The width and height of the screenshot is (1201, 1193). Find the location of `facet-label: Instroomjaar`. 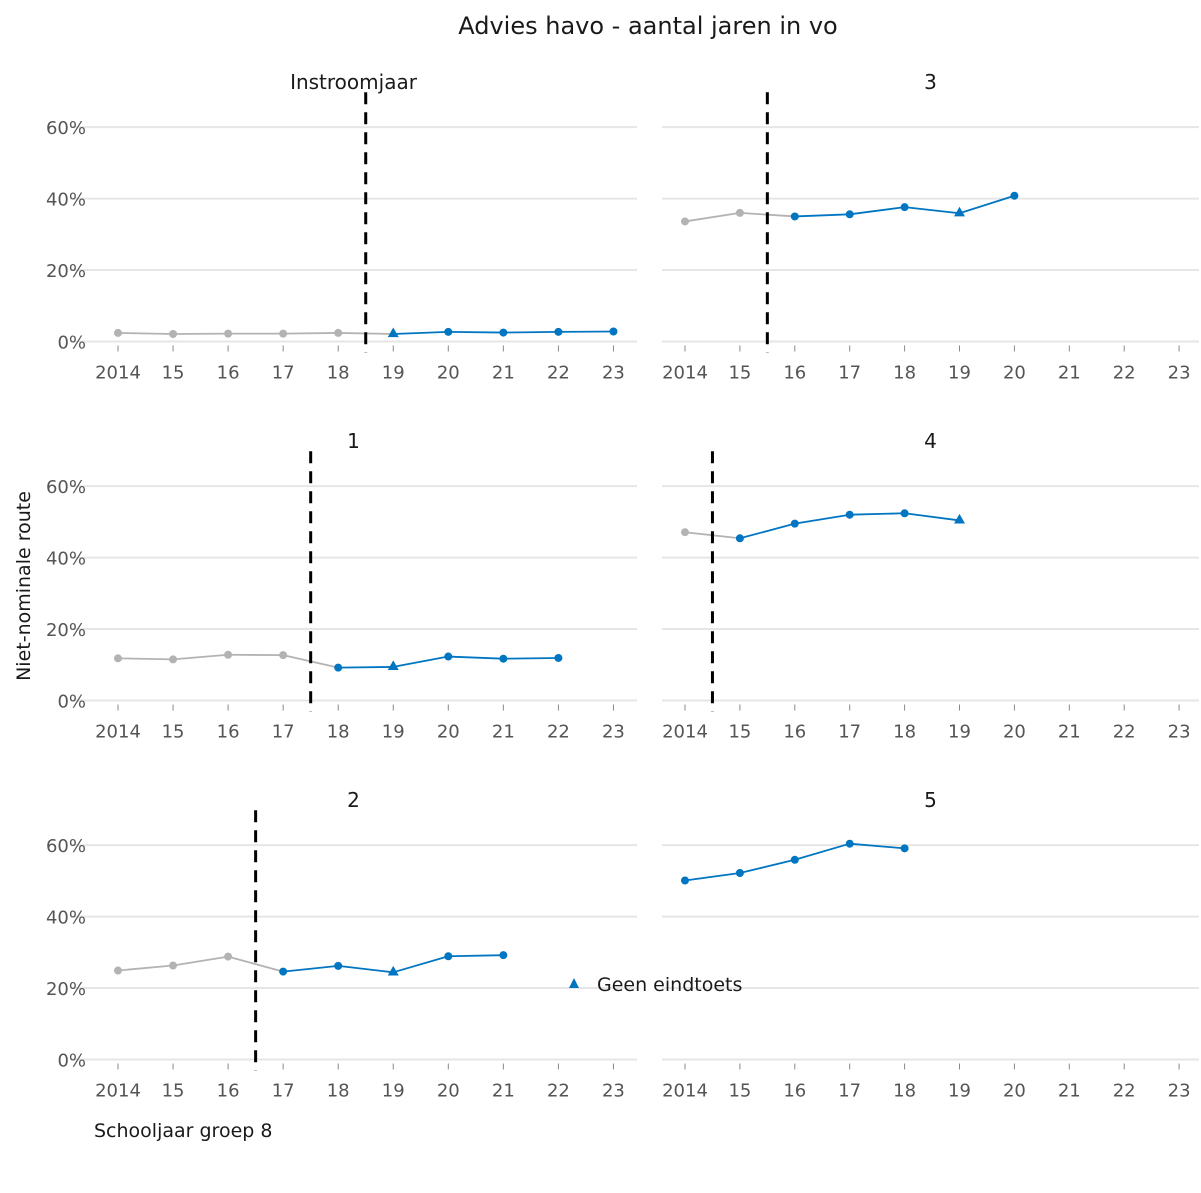

facet-label: Instroomjaar is located at coordinates (354, 82).